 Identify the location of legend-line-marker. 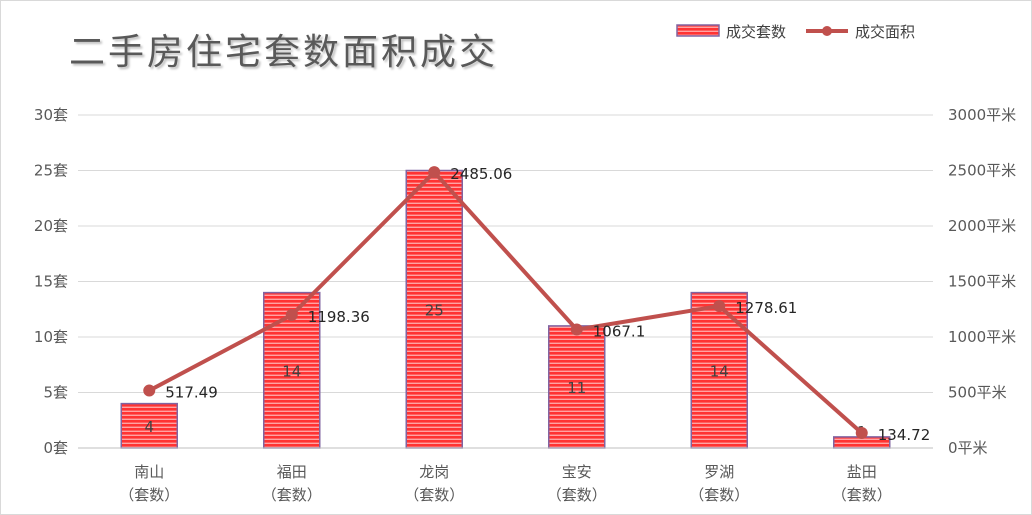
(827, 31).